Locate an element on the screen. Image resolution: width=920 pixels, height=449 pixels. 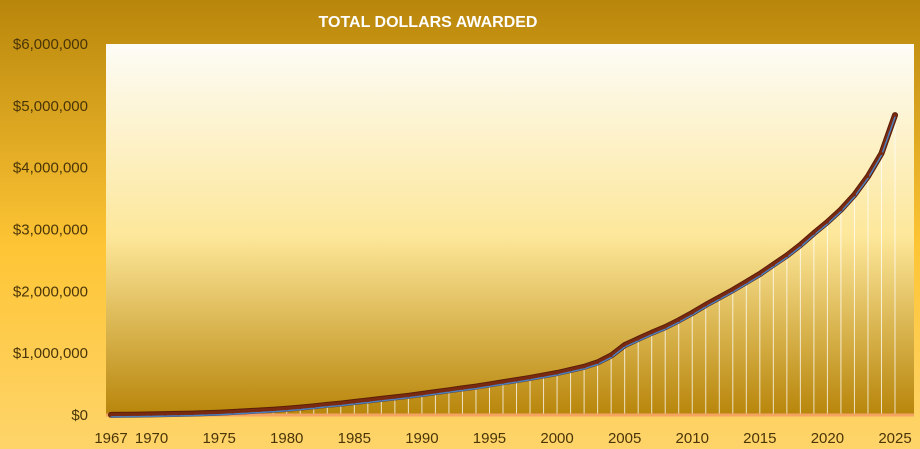
y-tick-label: $6,000,000 is located at coordinates (50, 44).